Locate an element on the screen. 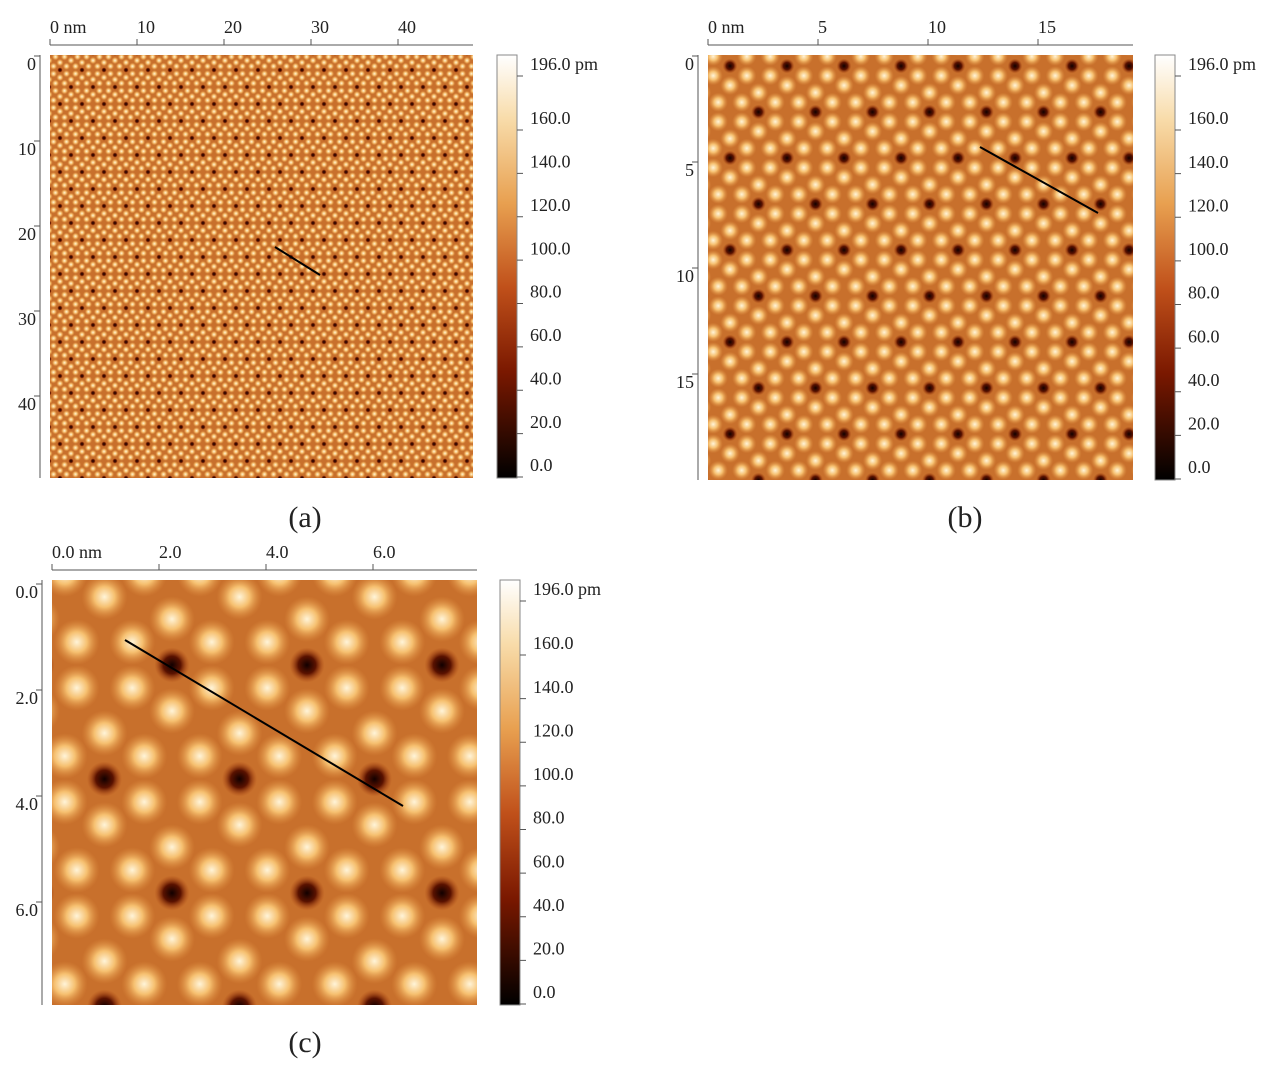 This screenshot has width=1278, height=1080. x-tick-label: 15 is located at coordinates (1047, 27).